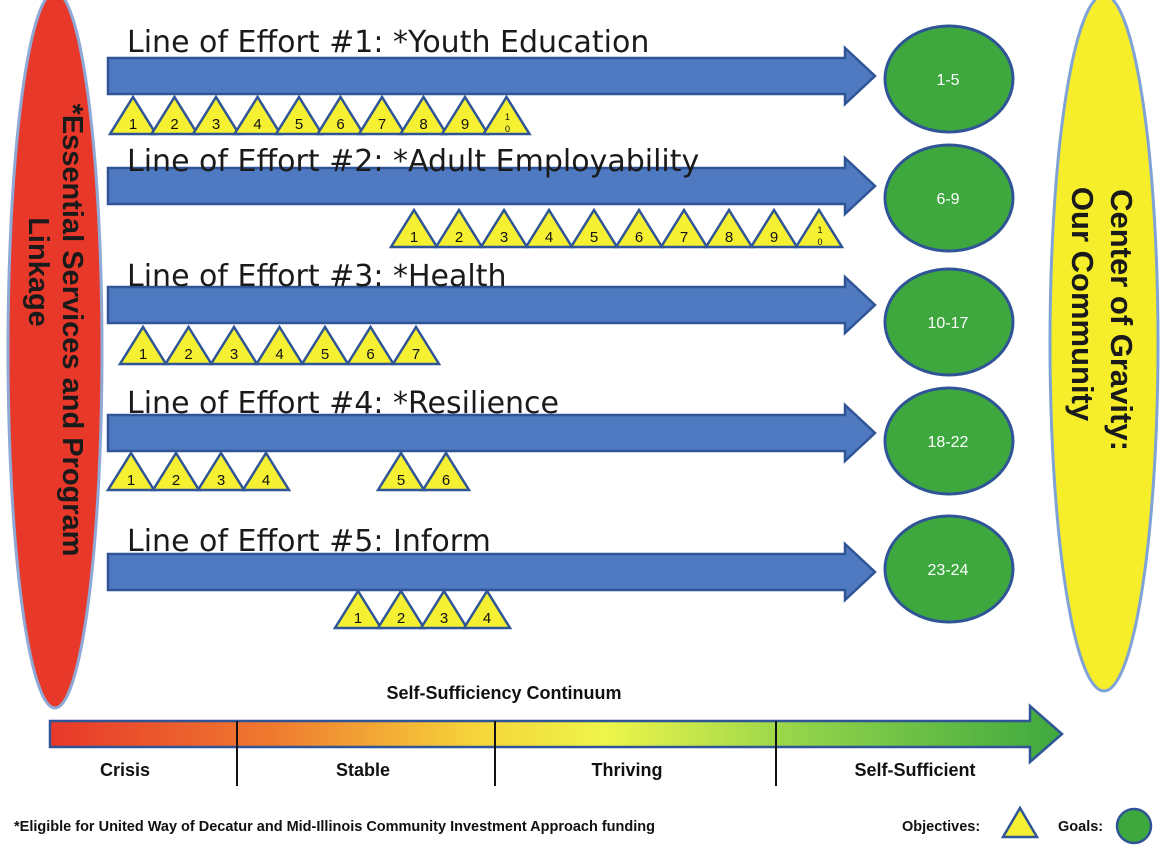 This screenshot has height=864, width=1162. What do you see at coordinates (309, 541) in the screenshot?
I see `line-of-effort-title: Line of Effort #5: Inform` at bounding box center [309, 541].